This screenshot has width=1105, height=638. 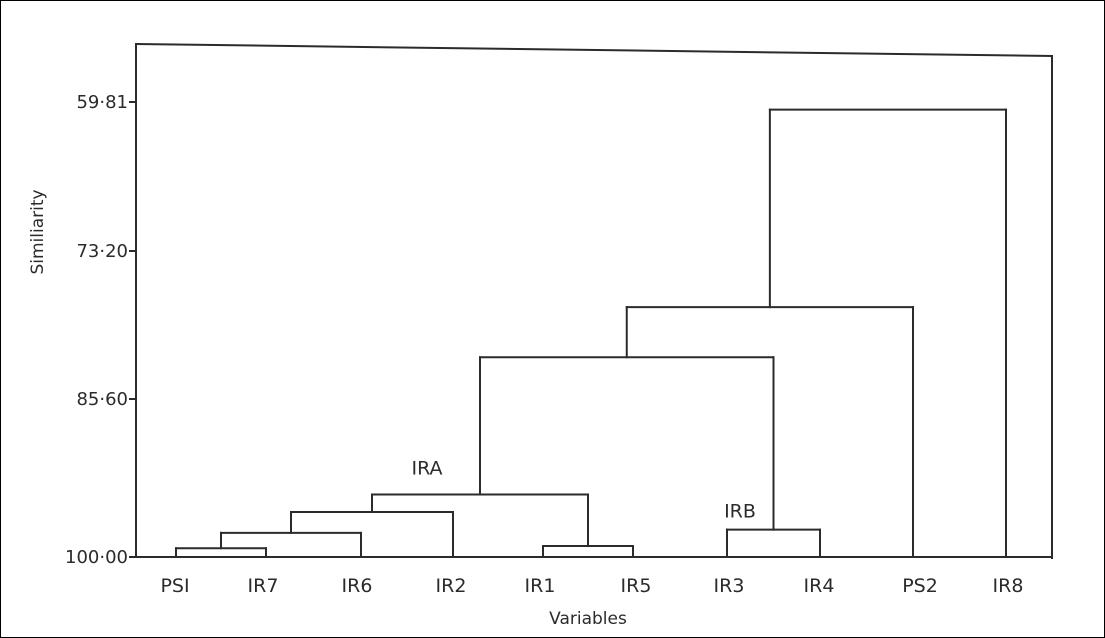 I want to click on leaf-label-ir4: IR4, so click(x=819, y=586).